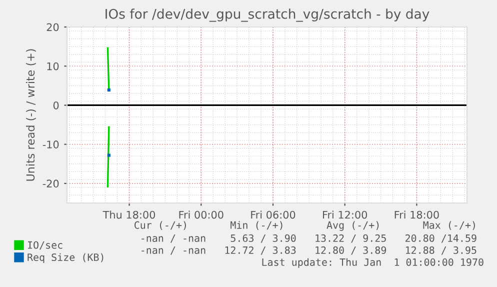 This screenshot has height=287, width=497. I want to click on text: -nan / -nan 12.72 / 3.83 12.80 / 3.89 12.88 / 3.95, so click(309, 250).